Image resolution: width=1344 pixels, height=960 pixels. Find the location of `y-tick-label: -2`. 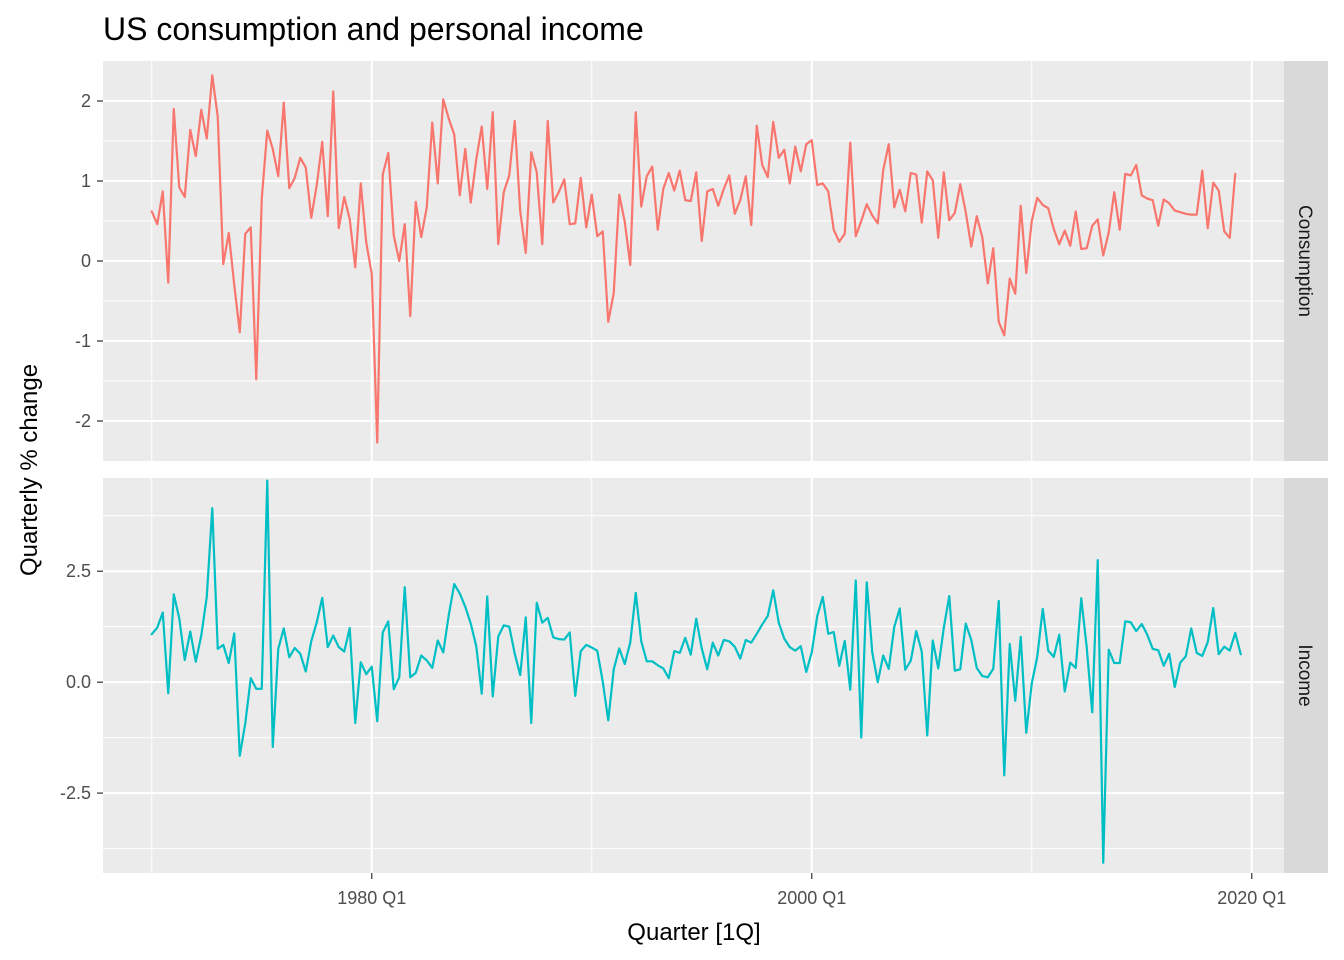

y-tick-label: -2 is located at coordinates (83, 421).